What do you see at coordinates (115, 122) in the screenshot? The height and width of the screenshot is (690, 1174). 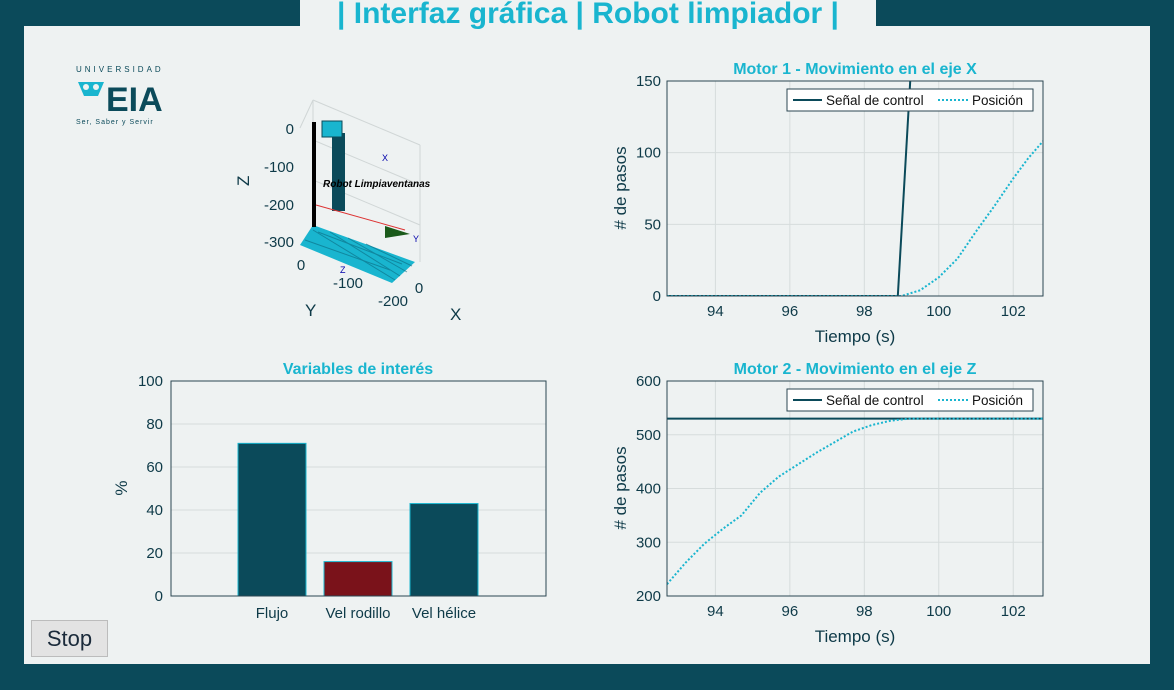 I see `logo-tagline: Ser, Saber y Servir` at bounding box center [115, 122].